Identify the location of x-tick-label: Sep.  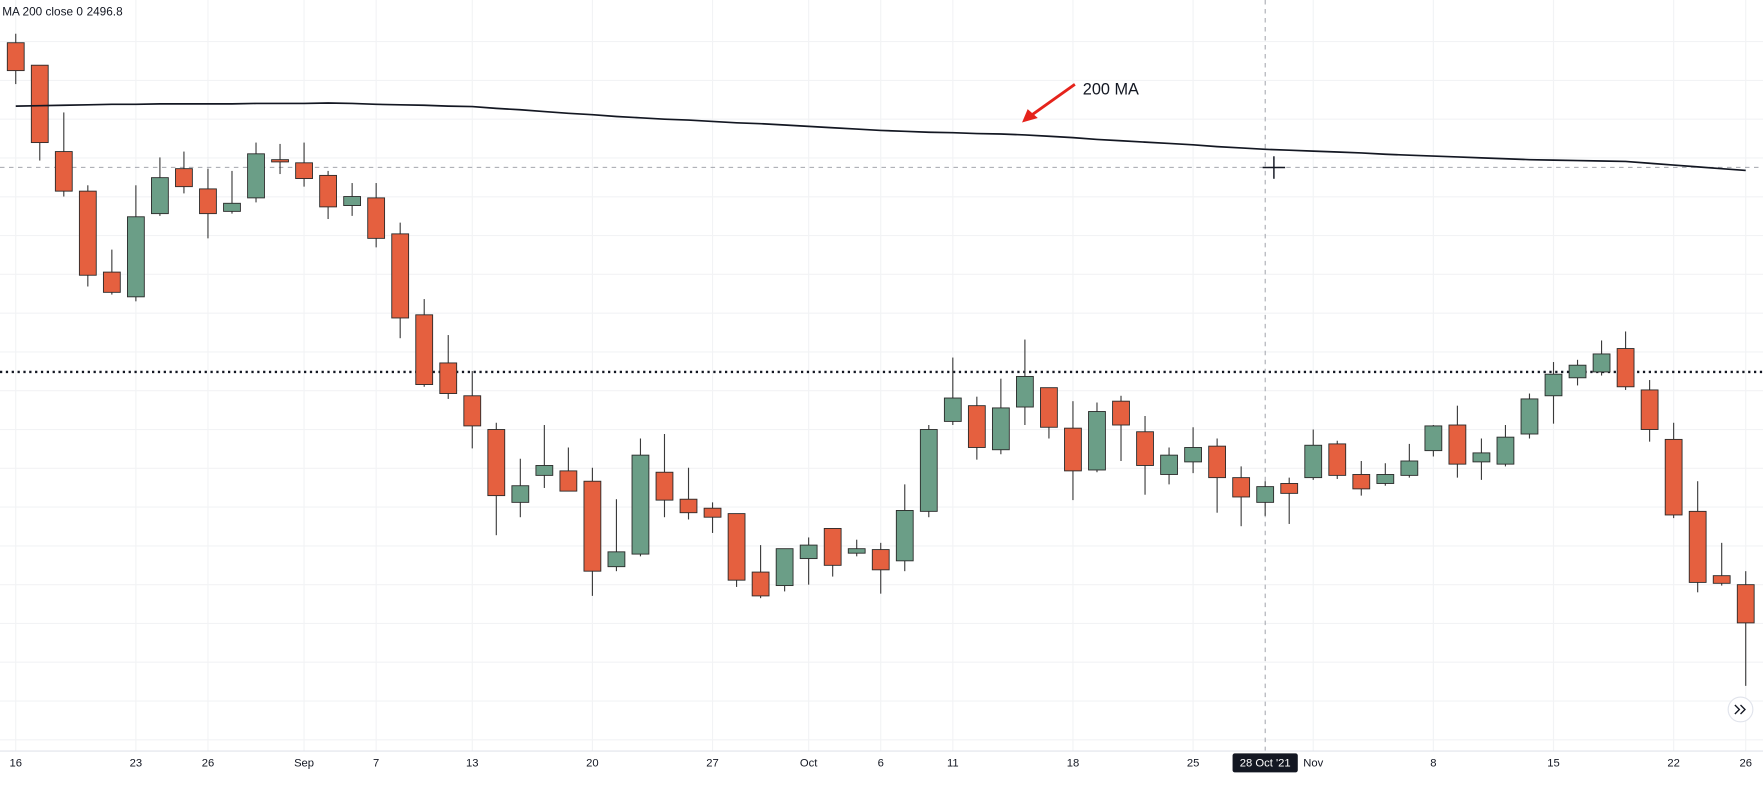
(304, 763).